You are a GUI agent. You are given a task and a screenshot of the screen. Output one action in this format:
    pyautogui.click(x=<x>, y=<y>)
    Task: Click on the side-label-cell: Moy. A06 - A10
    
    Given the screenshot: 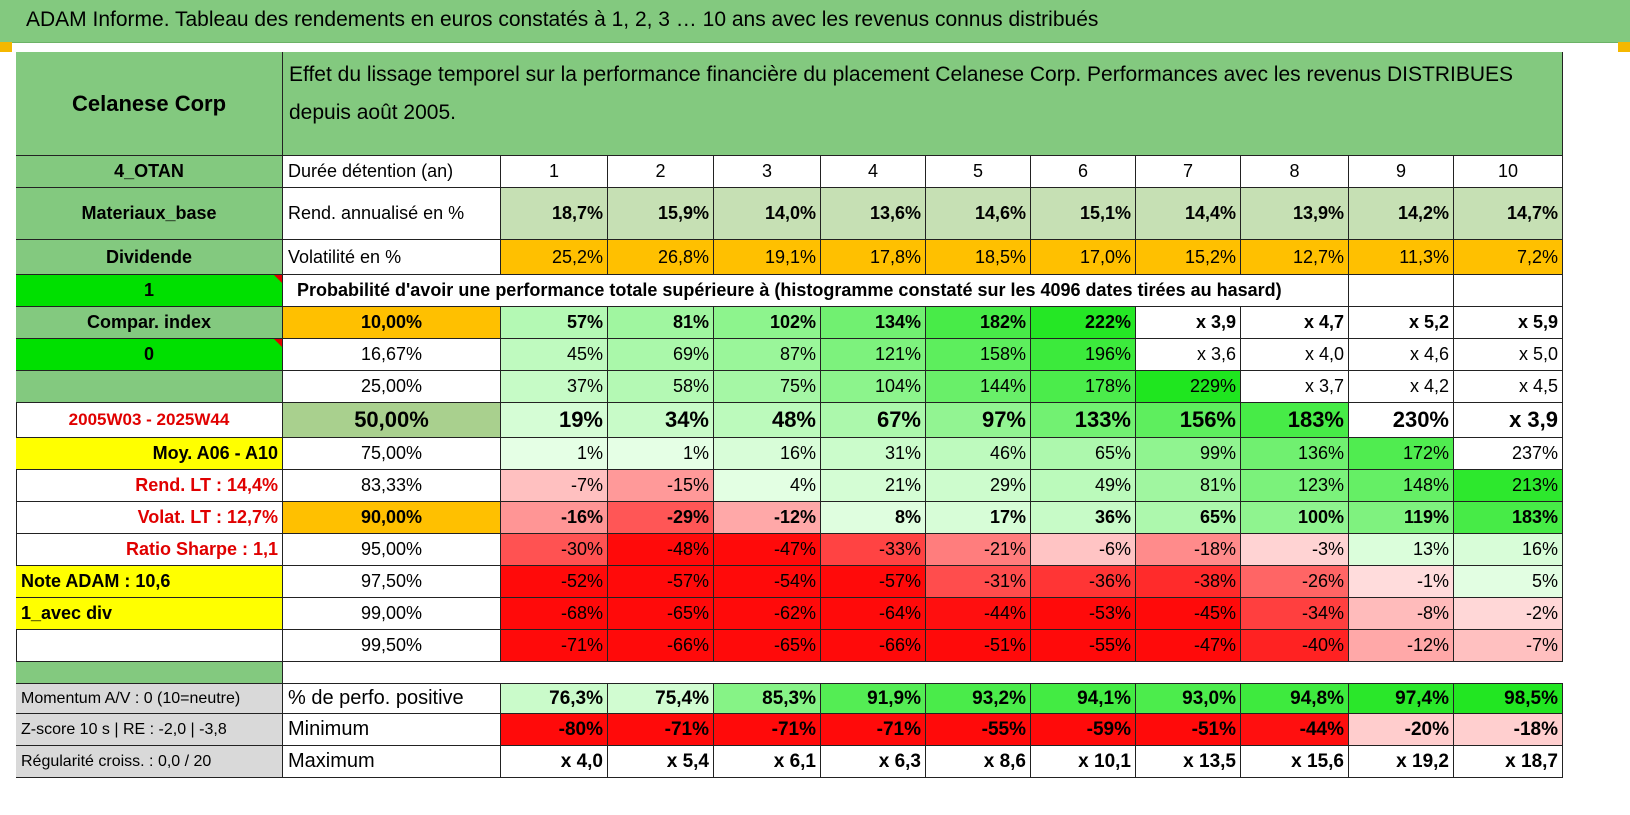 What is the action you would take?
    pyautogui.click(x=149, y=454)
    